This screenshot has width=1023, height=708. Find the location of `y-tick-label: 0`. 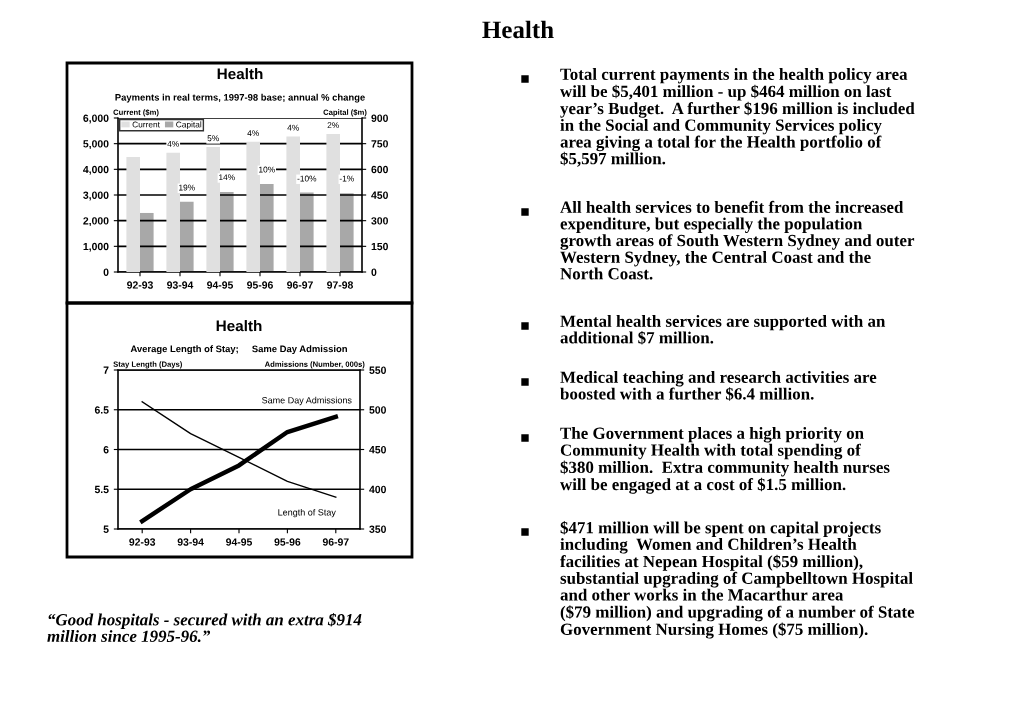

y-tick-label: 0 is located at coordinates (106, 272).